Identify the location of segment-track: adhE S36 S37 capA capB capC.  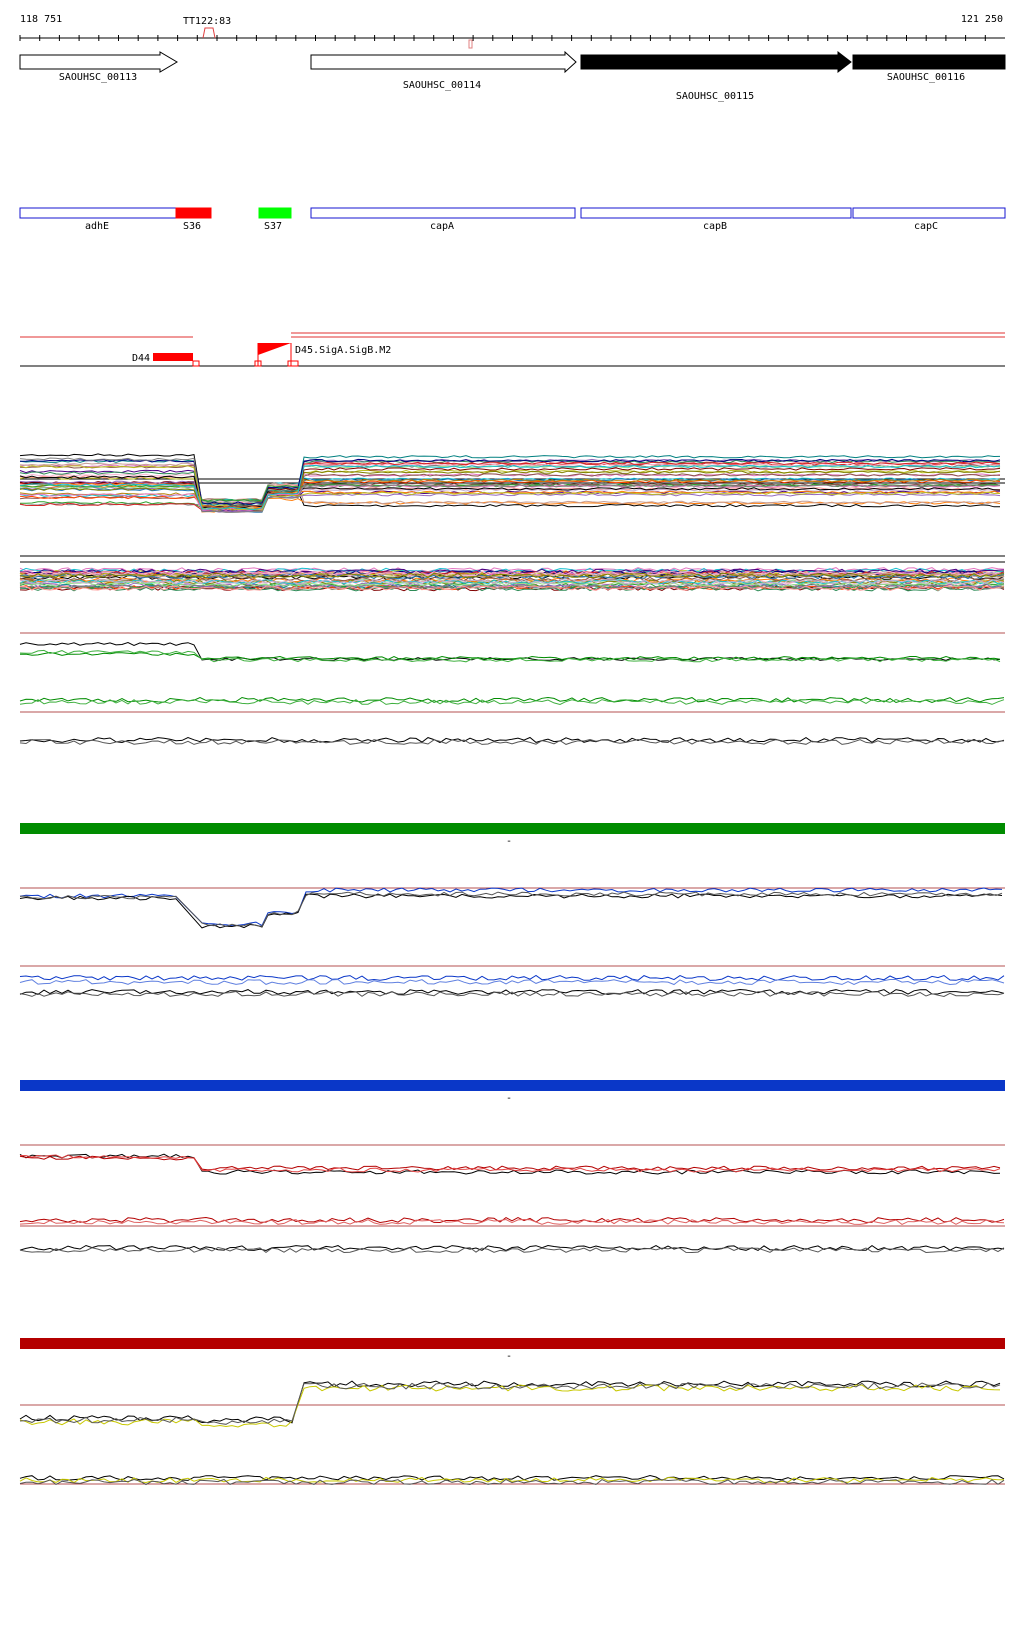
(512, 219).